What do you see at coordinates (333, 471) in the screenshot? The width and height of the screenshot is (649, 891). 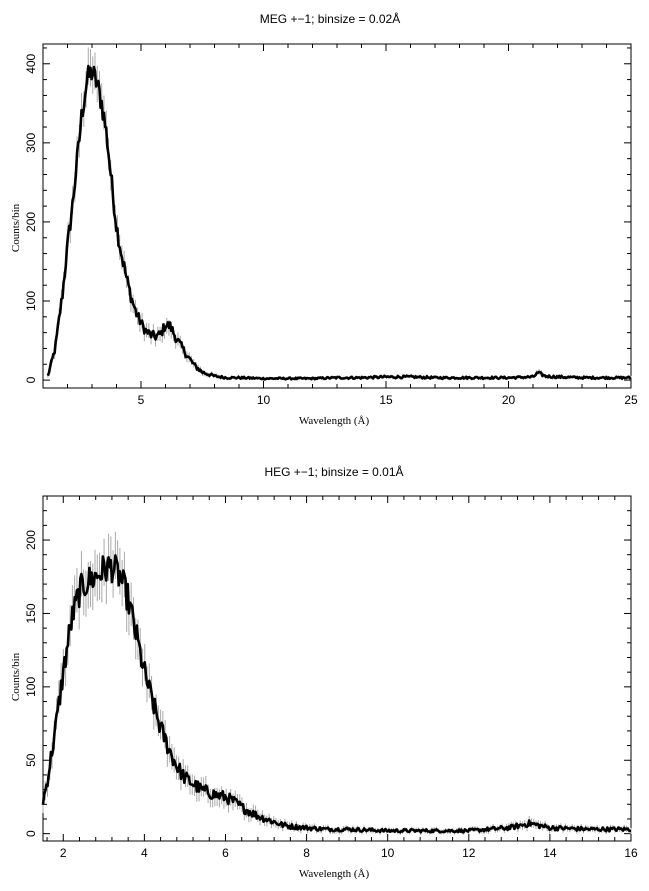 I see `heg-title: HEG +−1; binsize = 0.01Å` at bounding box center [333, 471].